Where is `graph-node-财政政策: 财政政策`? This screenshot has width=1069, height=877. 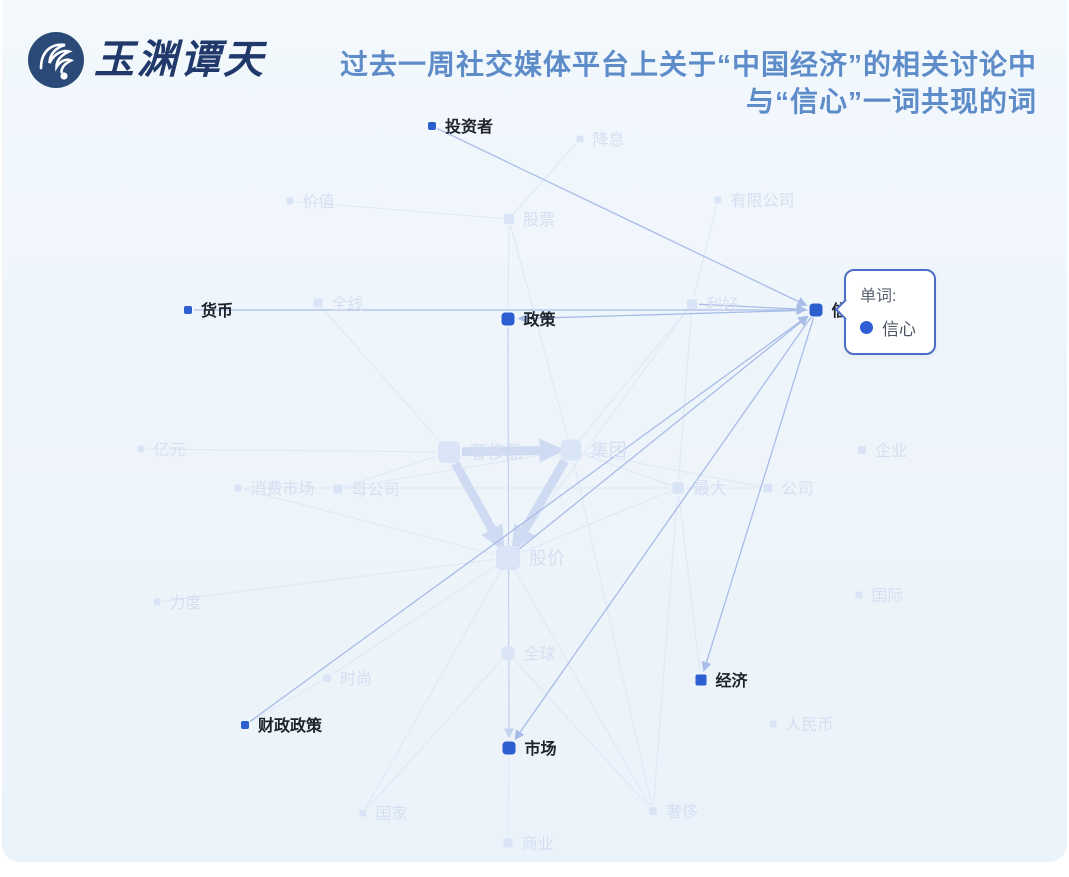
graph-node-财政政策: 财政政策 is located at coordinates (282, 725).